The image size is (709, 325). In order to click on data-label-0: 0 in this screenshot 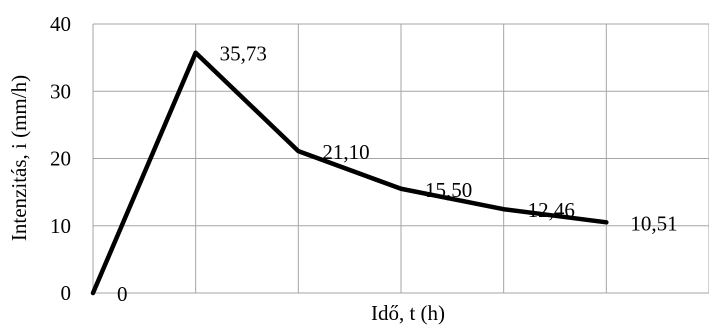, I will do `click(122, 294)`.